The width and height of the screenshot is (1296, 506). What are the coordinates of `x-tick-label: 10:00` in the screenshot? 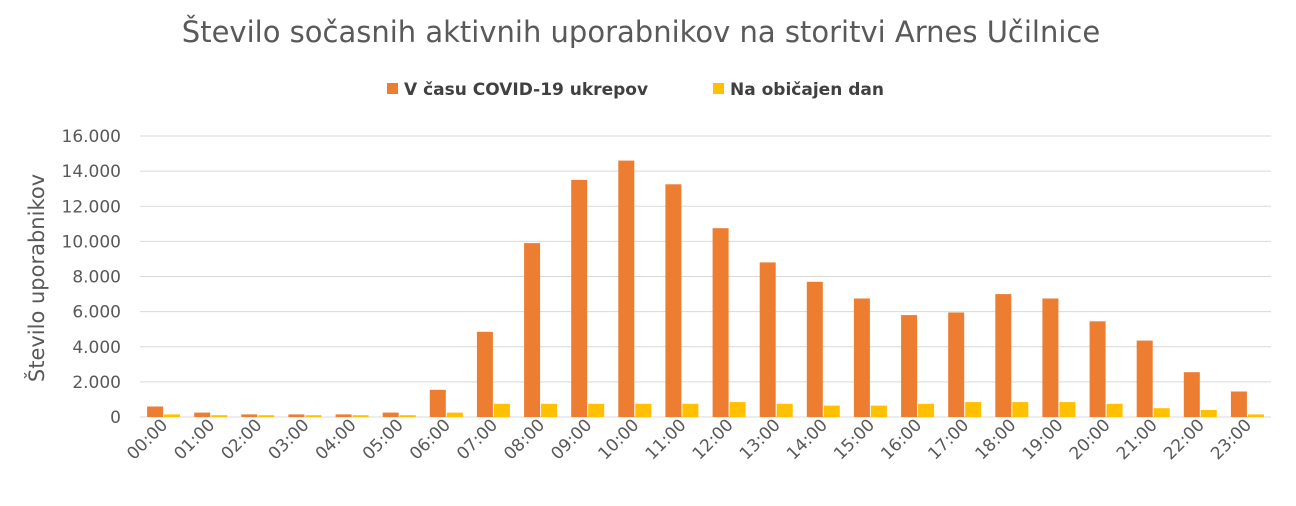 It's located at (619, 439).